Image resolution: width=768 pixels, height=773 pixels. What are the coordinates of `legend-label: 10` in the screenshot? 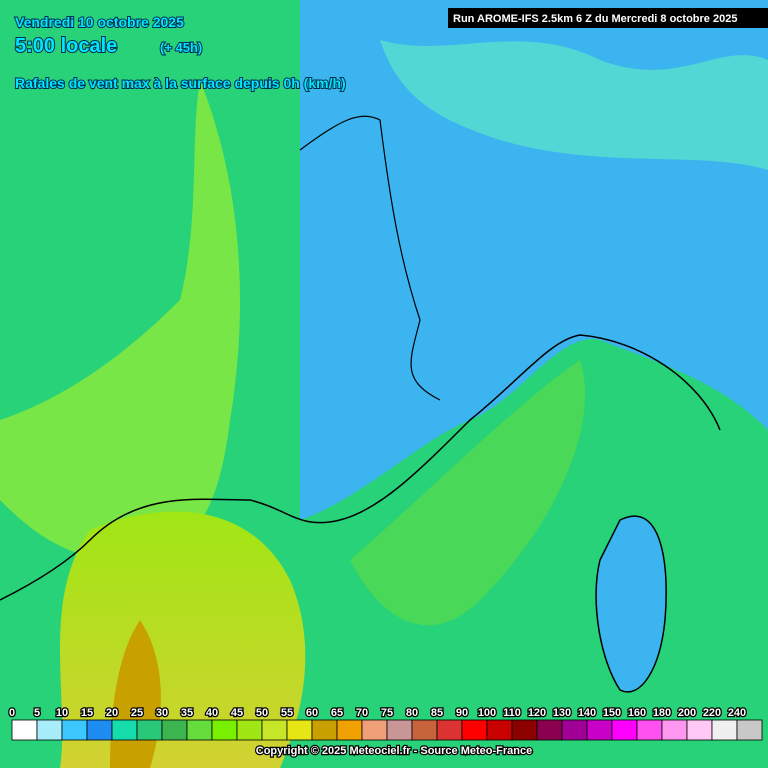 It's located at (62, 713).